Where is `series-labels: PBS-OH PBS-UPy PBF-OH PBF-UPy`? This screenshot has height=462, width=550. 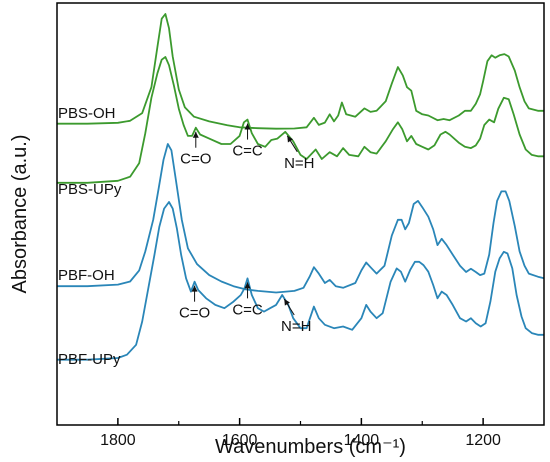 series-labels: PBS-OH PBS-UPy PBF-OH PBF-UPy is located at coordinates (90, 236).